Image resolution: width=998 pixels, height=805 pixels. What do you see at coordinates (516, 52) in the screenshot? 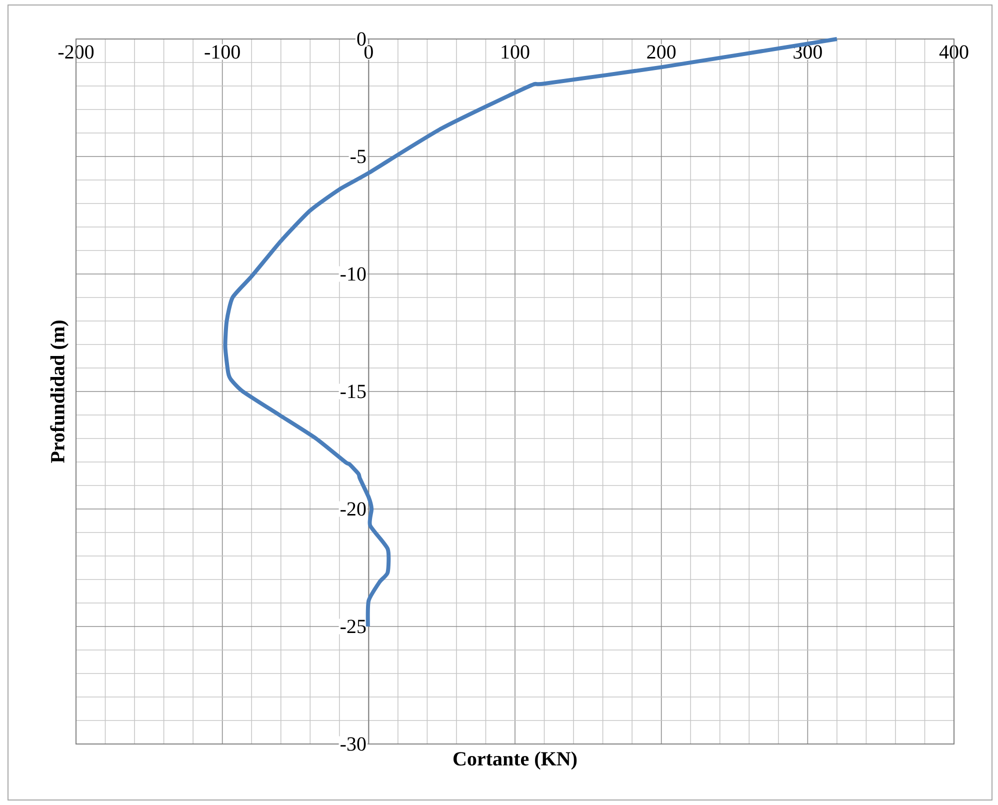
I see `x-tick-label: 100` at bounding box center [516, 52].